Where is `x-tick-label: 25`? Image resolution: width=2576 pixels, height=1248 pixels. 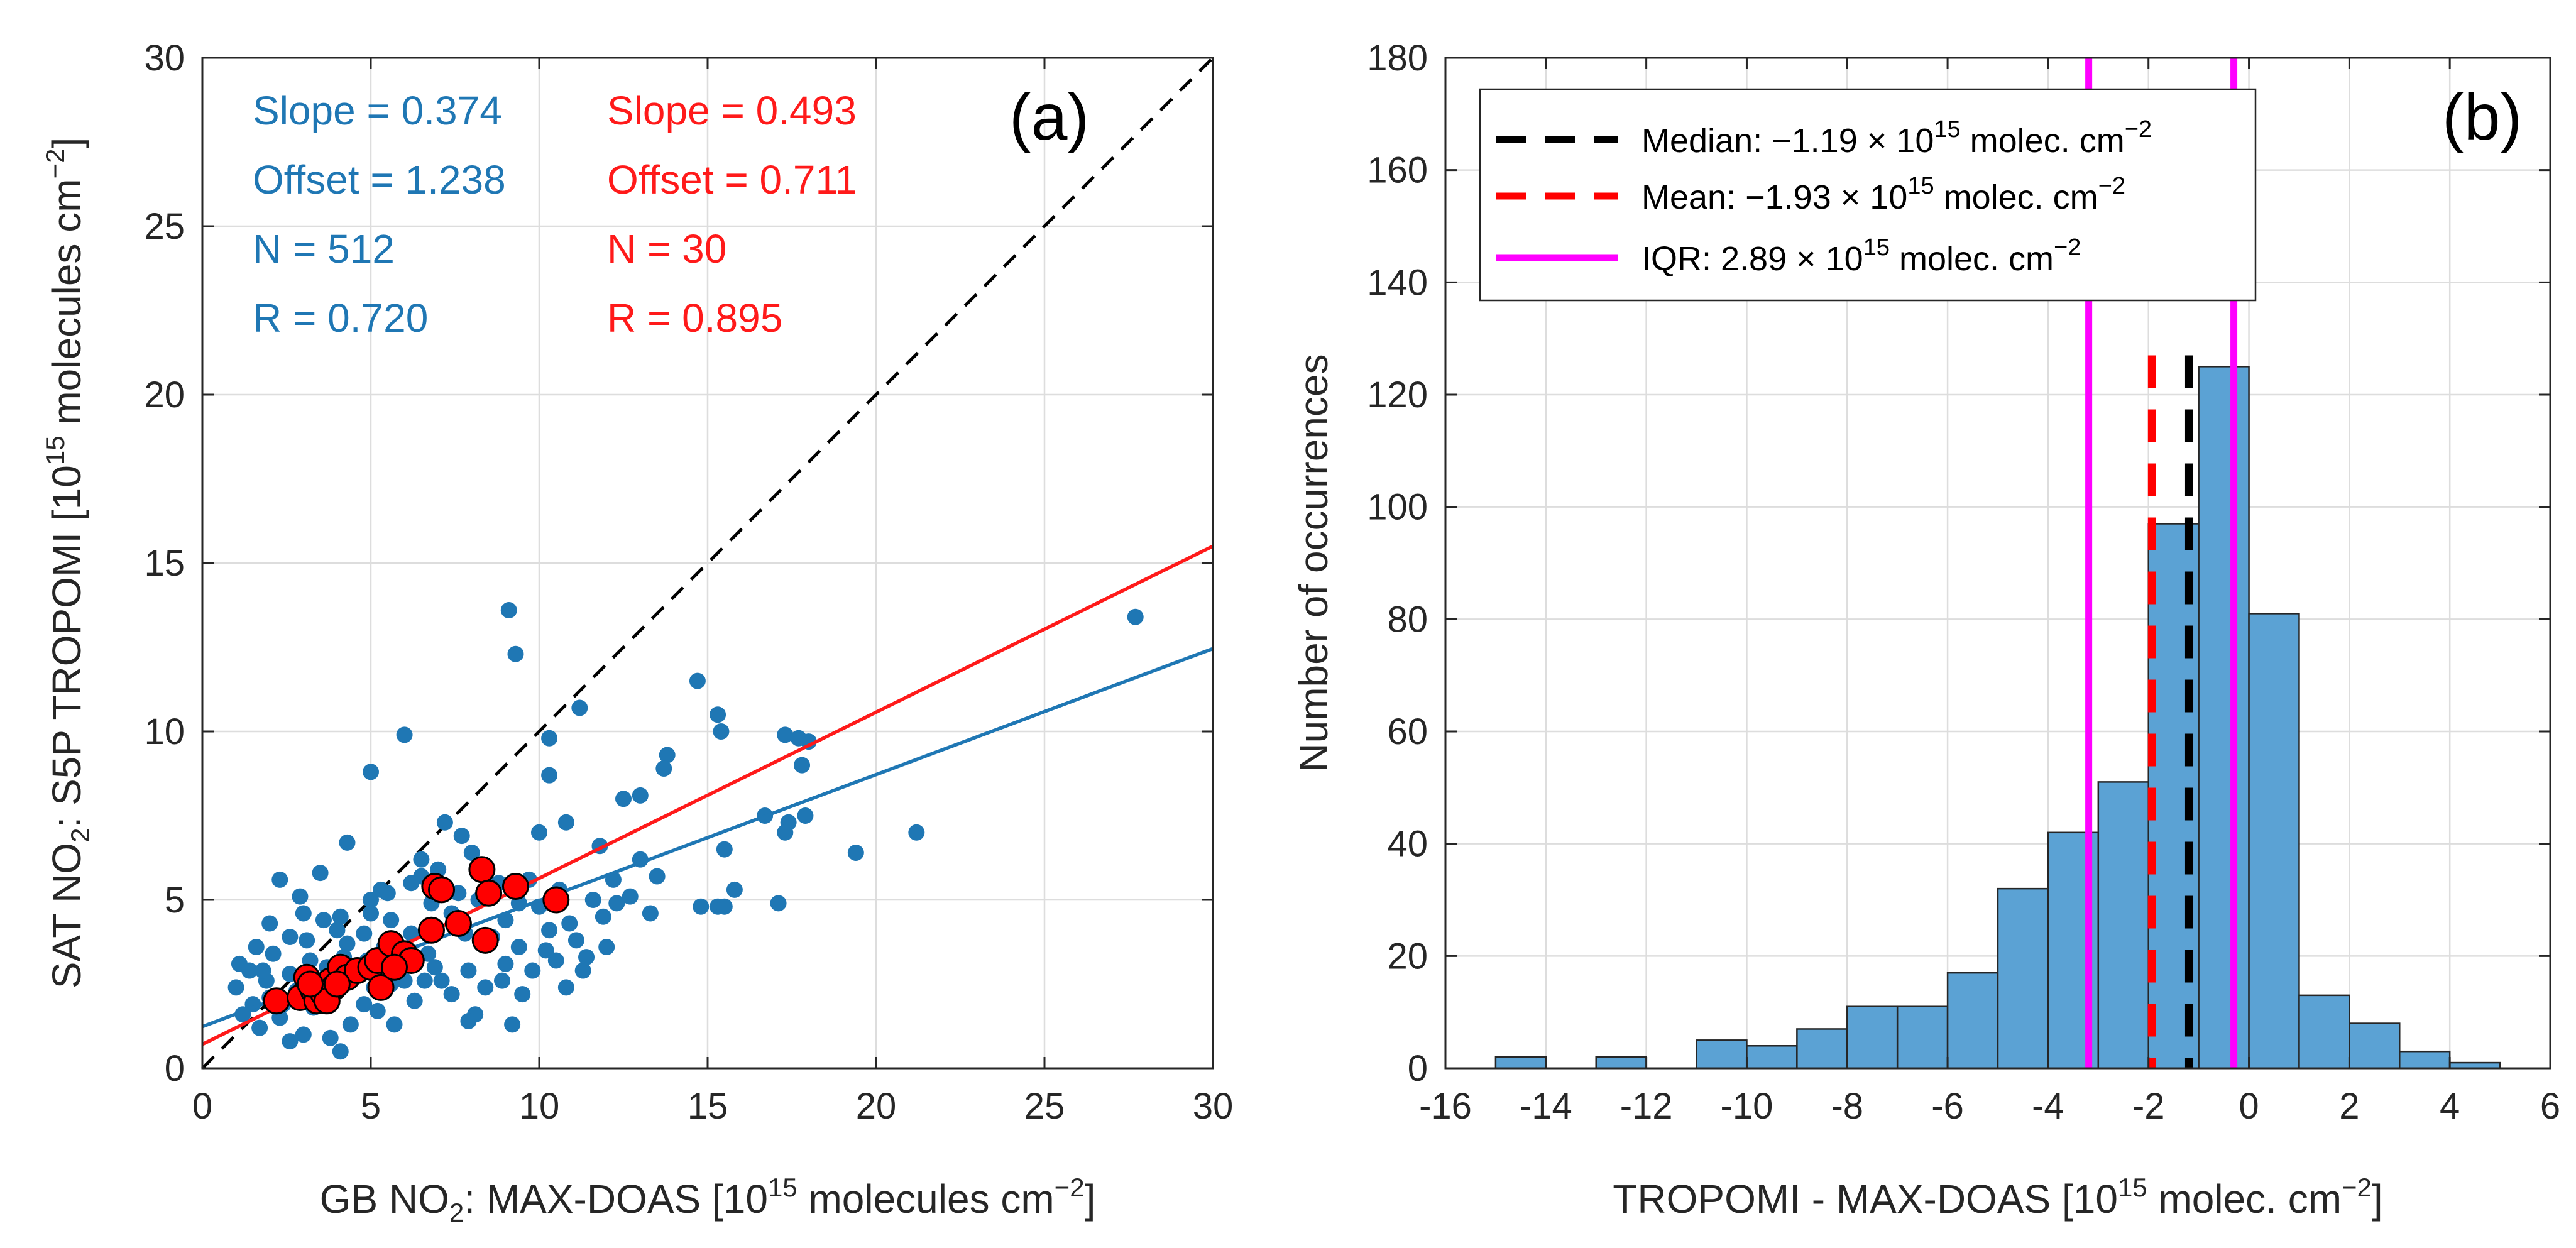
x-tick-label: 25 is located at coordinates (1044, 1106).